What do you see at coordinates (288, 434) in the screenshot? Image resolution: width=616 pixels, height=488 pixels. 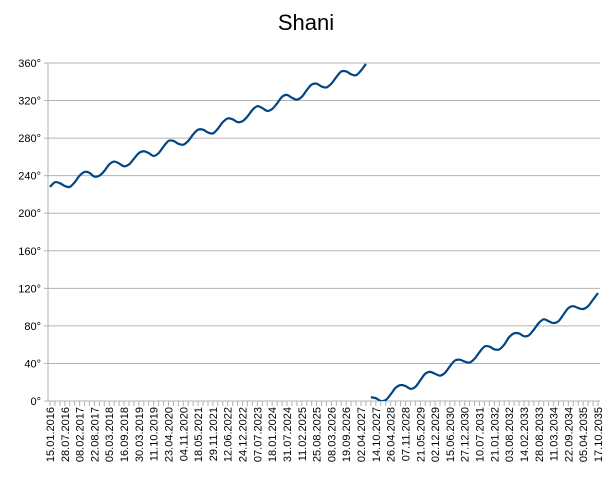 I see `x-tick-label: 31.07.2024` at bounding box center [288, 434].